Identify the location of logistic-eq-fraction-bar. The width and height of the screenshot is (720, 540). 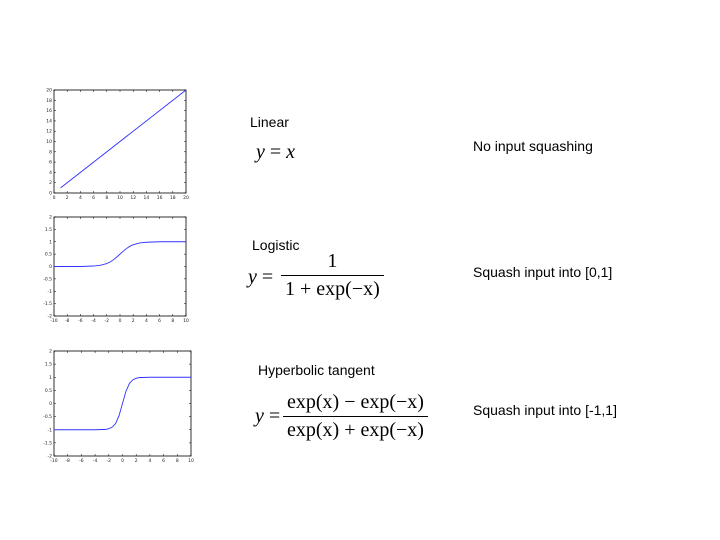
(332, 275).